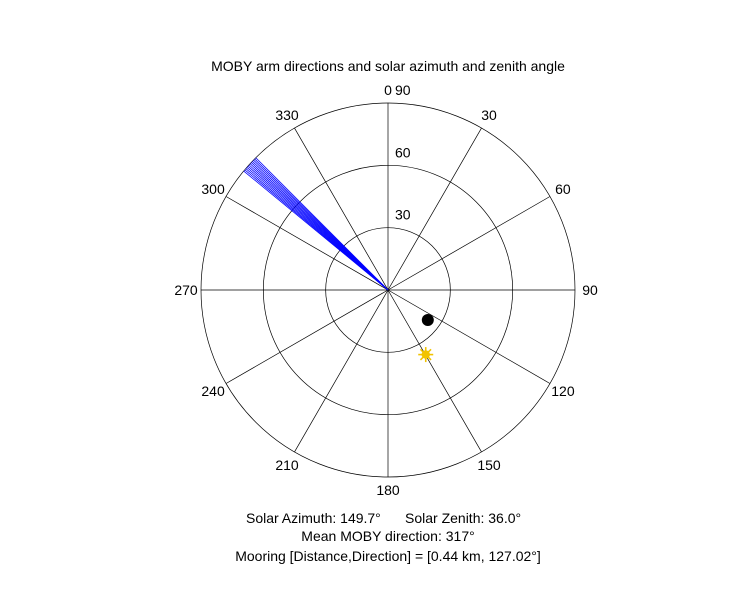 The width and height of the screenshot is (750, 600). Describe the element at coordinates (287, 115) in the screenshot. I see `angle-tick-label-330: 330` at that location.